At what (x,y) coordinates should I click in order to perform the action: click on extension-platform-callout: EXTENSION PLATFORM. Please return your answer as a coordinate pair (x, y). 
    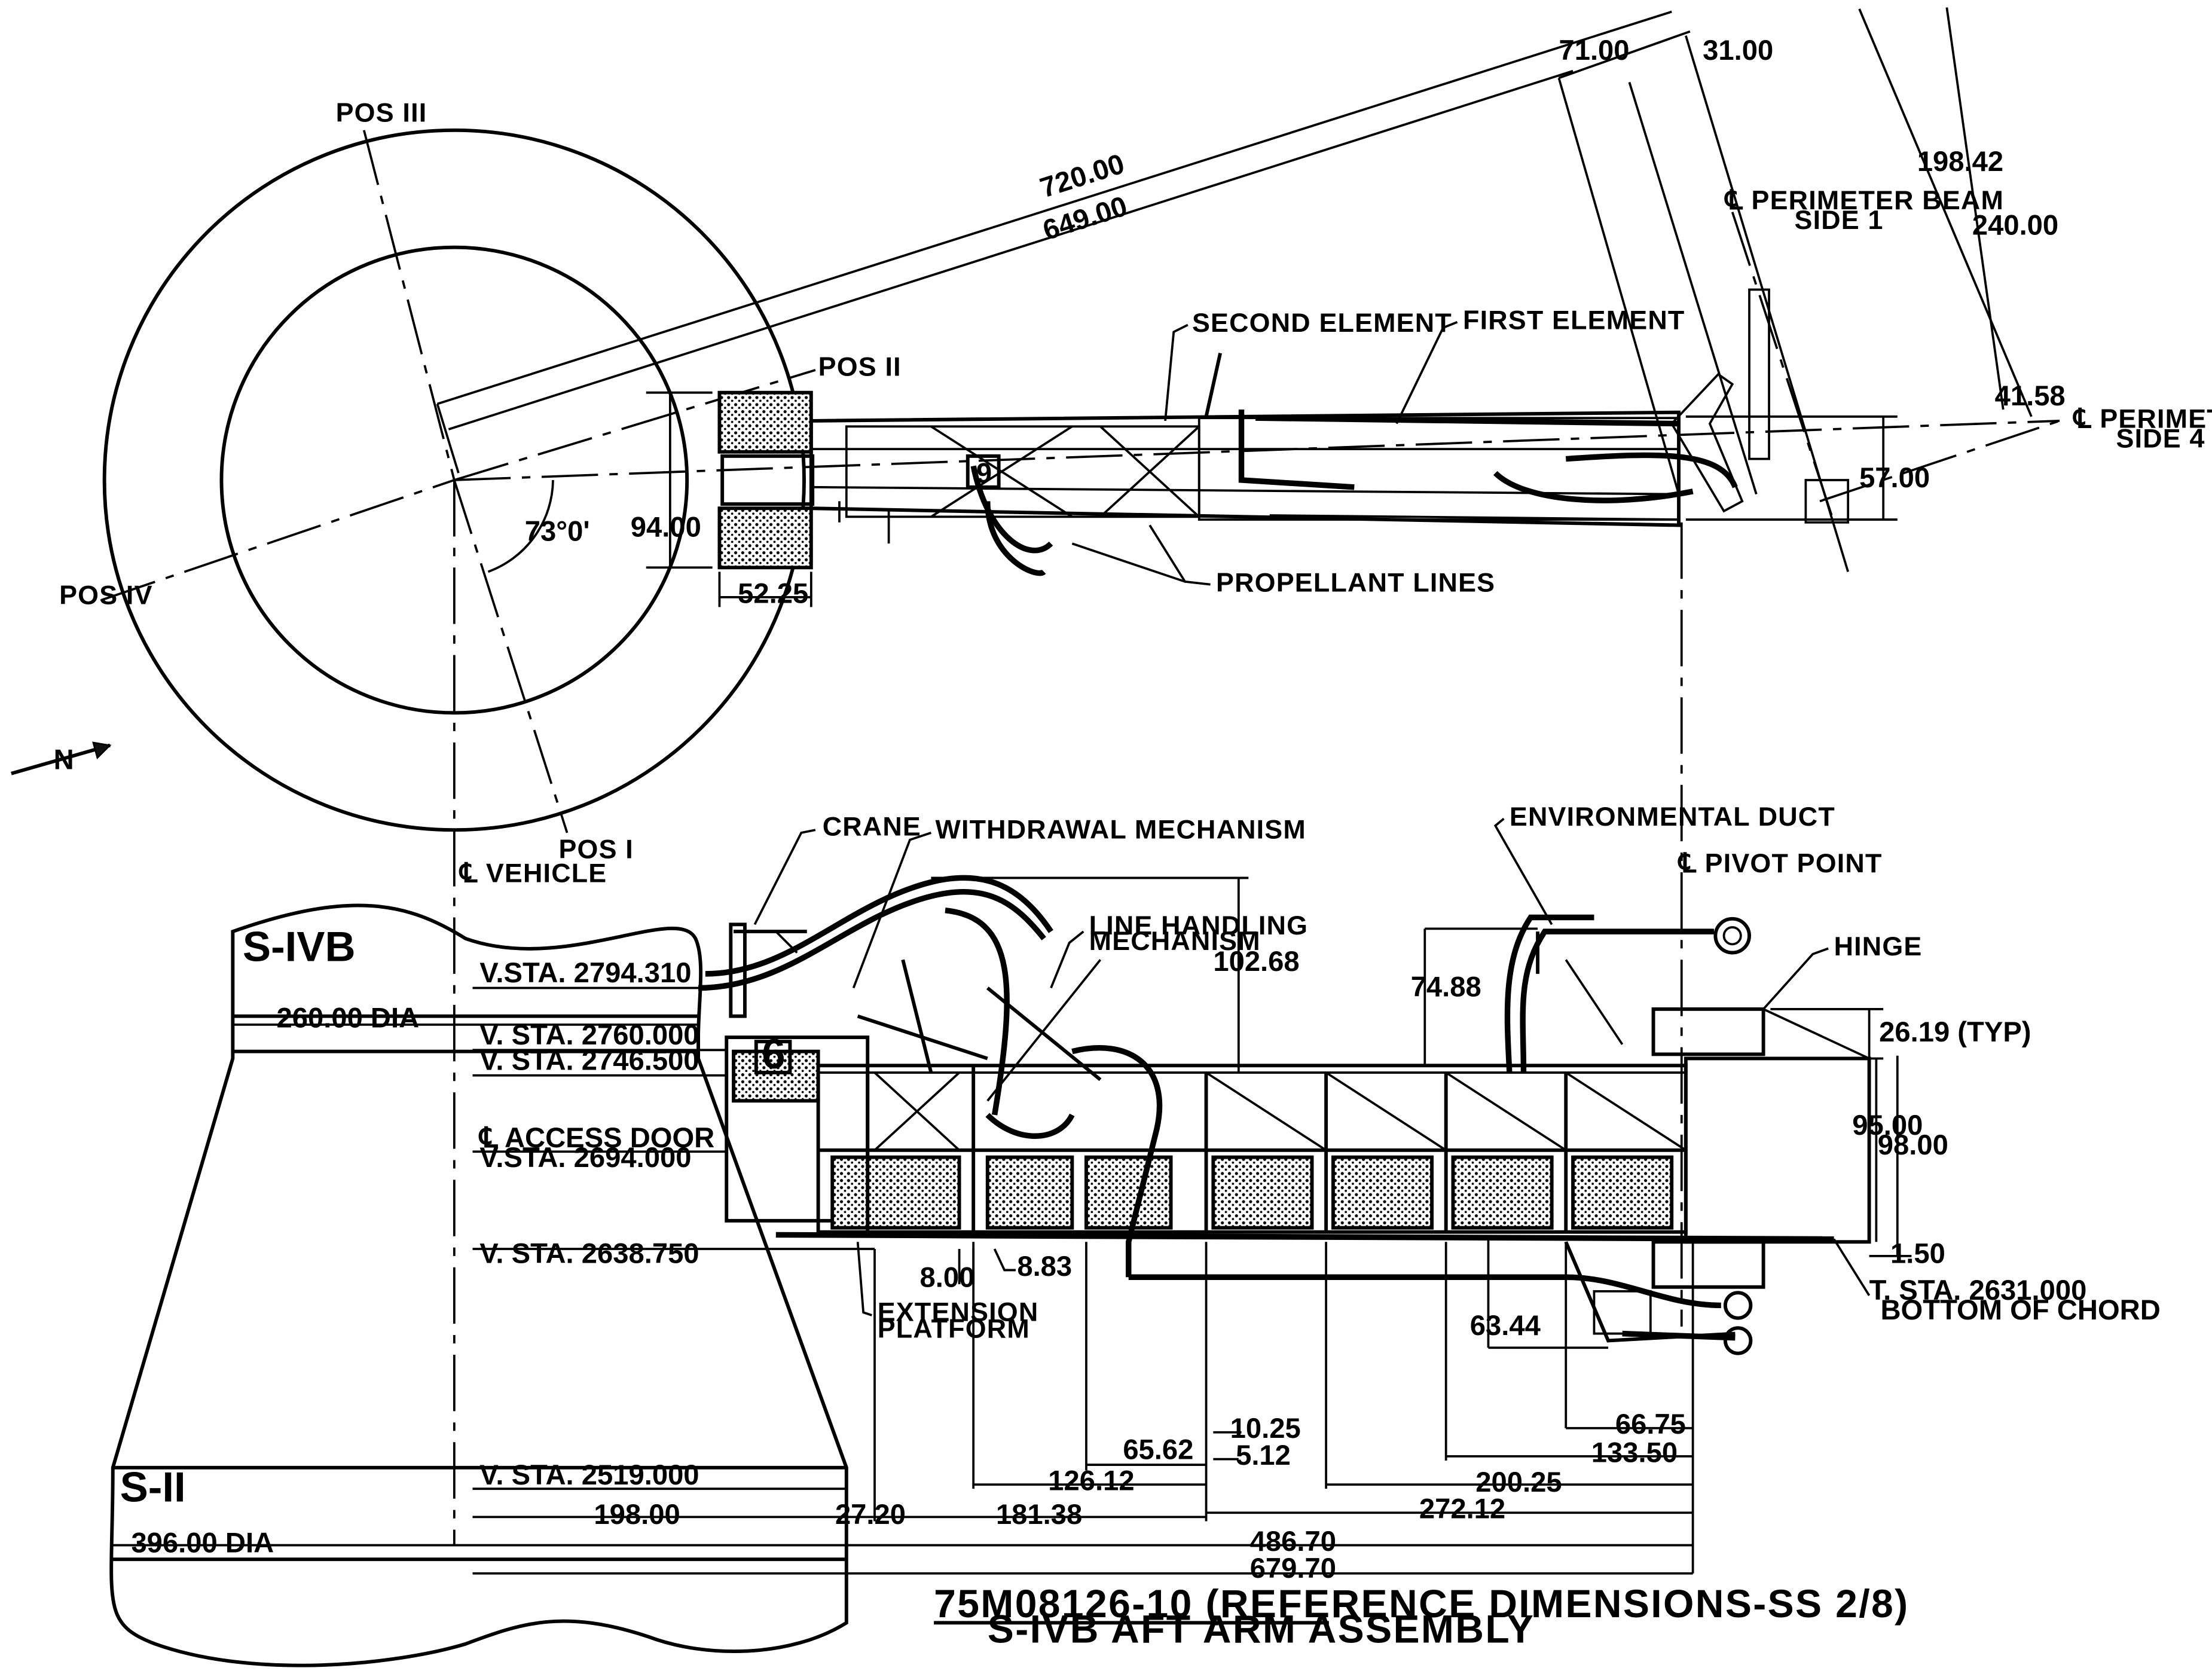
    Looking at the image, I should click on (947, 1293).